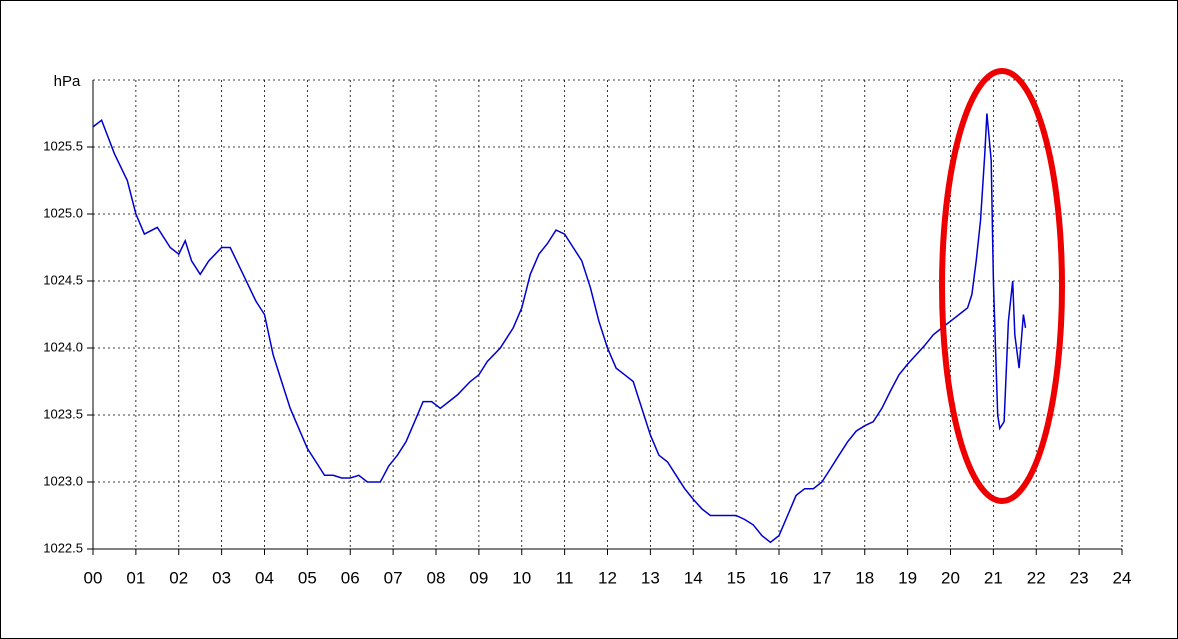  I want to click on x-tick-label: 09, so click(478, 577).